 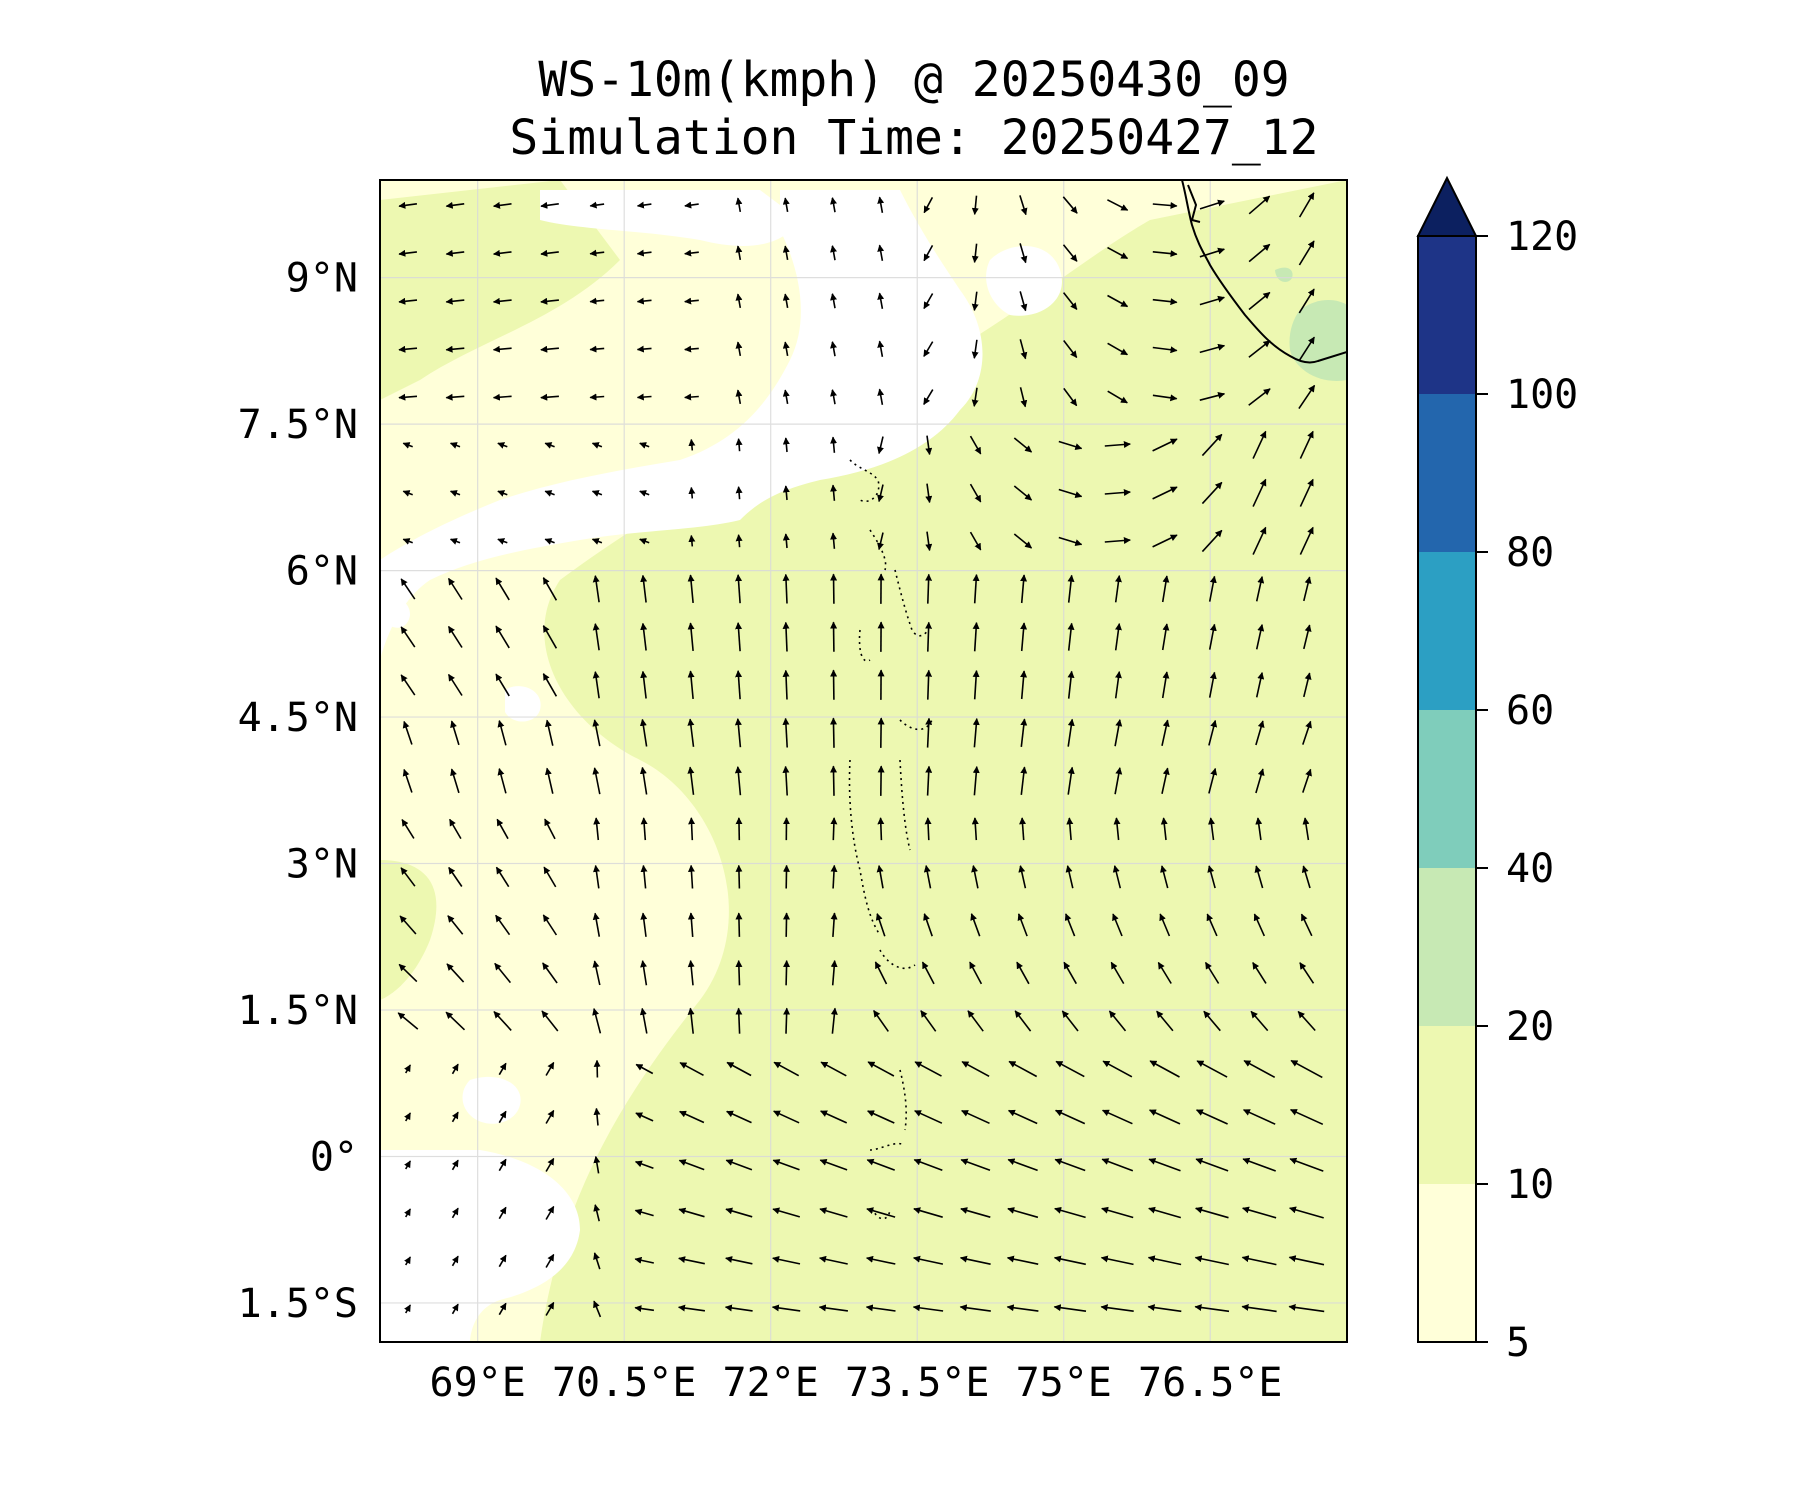 What do you see at coordinates (1530, 1185) in the screenshot?
I see `colorbar-tick-label: 10` at bounding box center [1530, 1185].